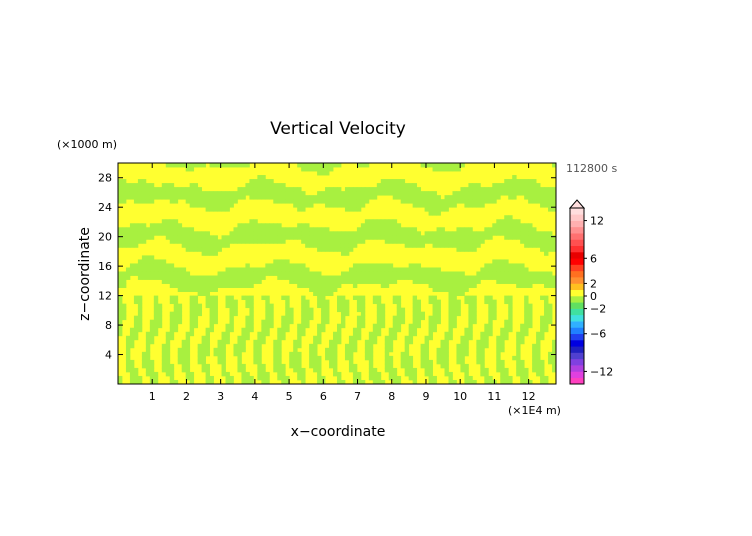  Describe the element at coordinates (105, 296) in the screenshot. I see `y-tick-label: 12` at that location.